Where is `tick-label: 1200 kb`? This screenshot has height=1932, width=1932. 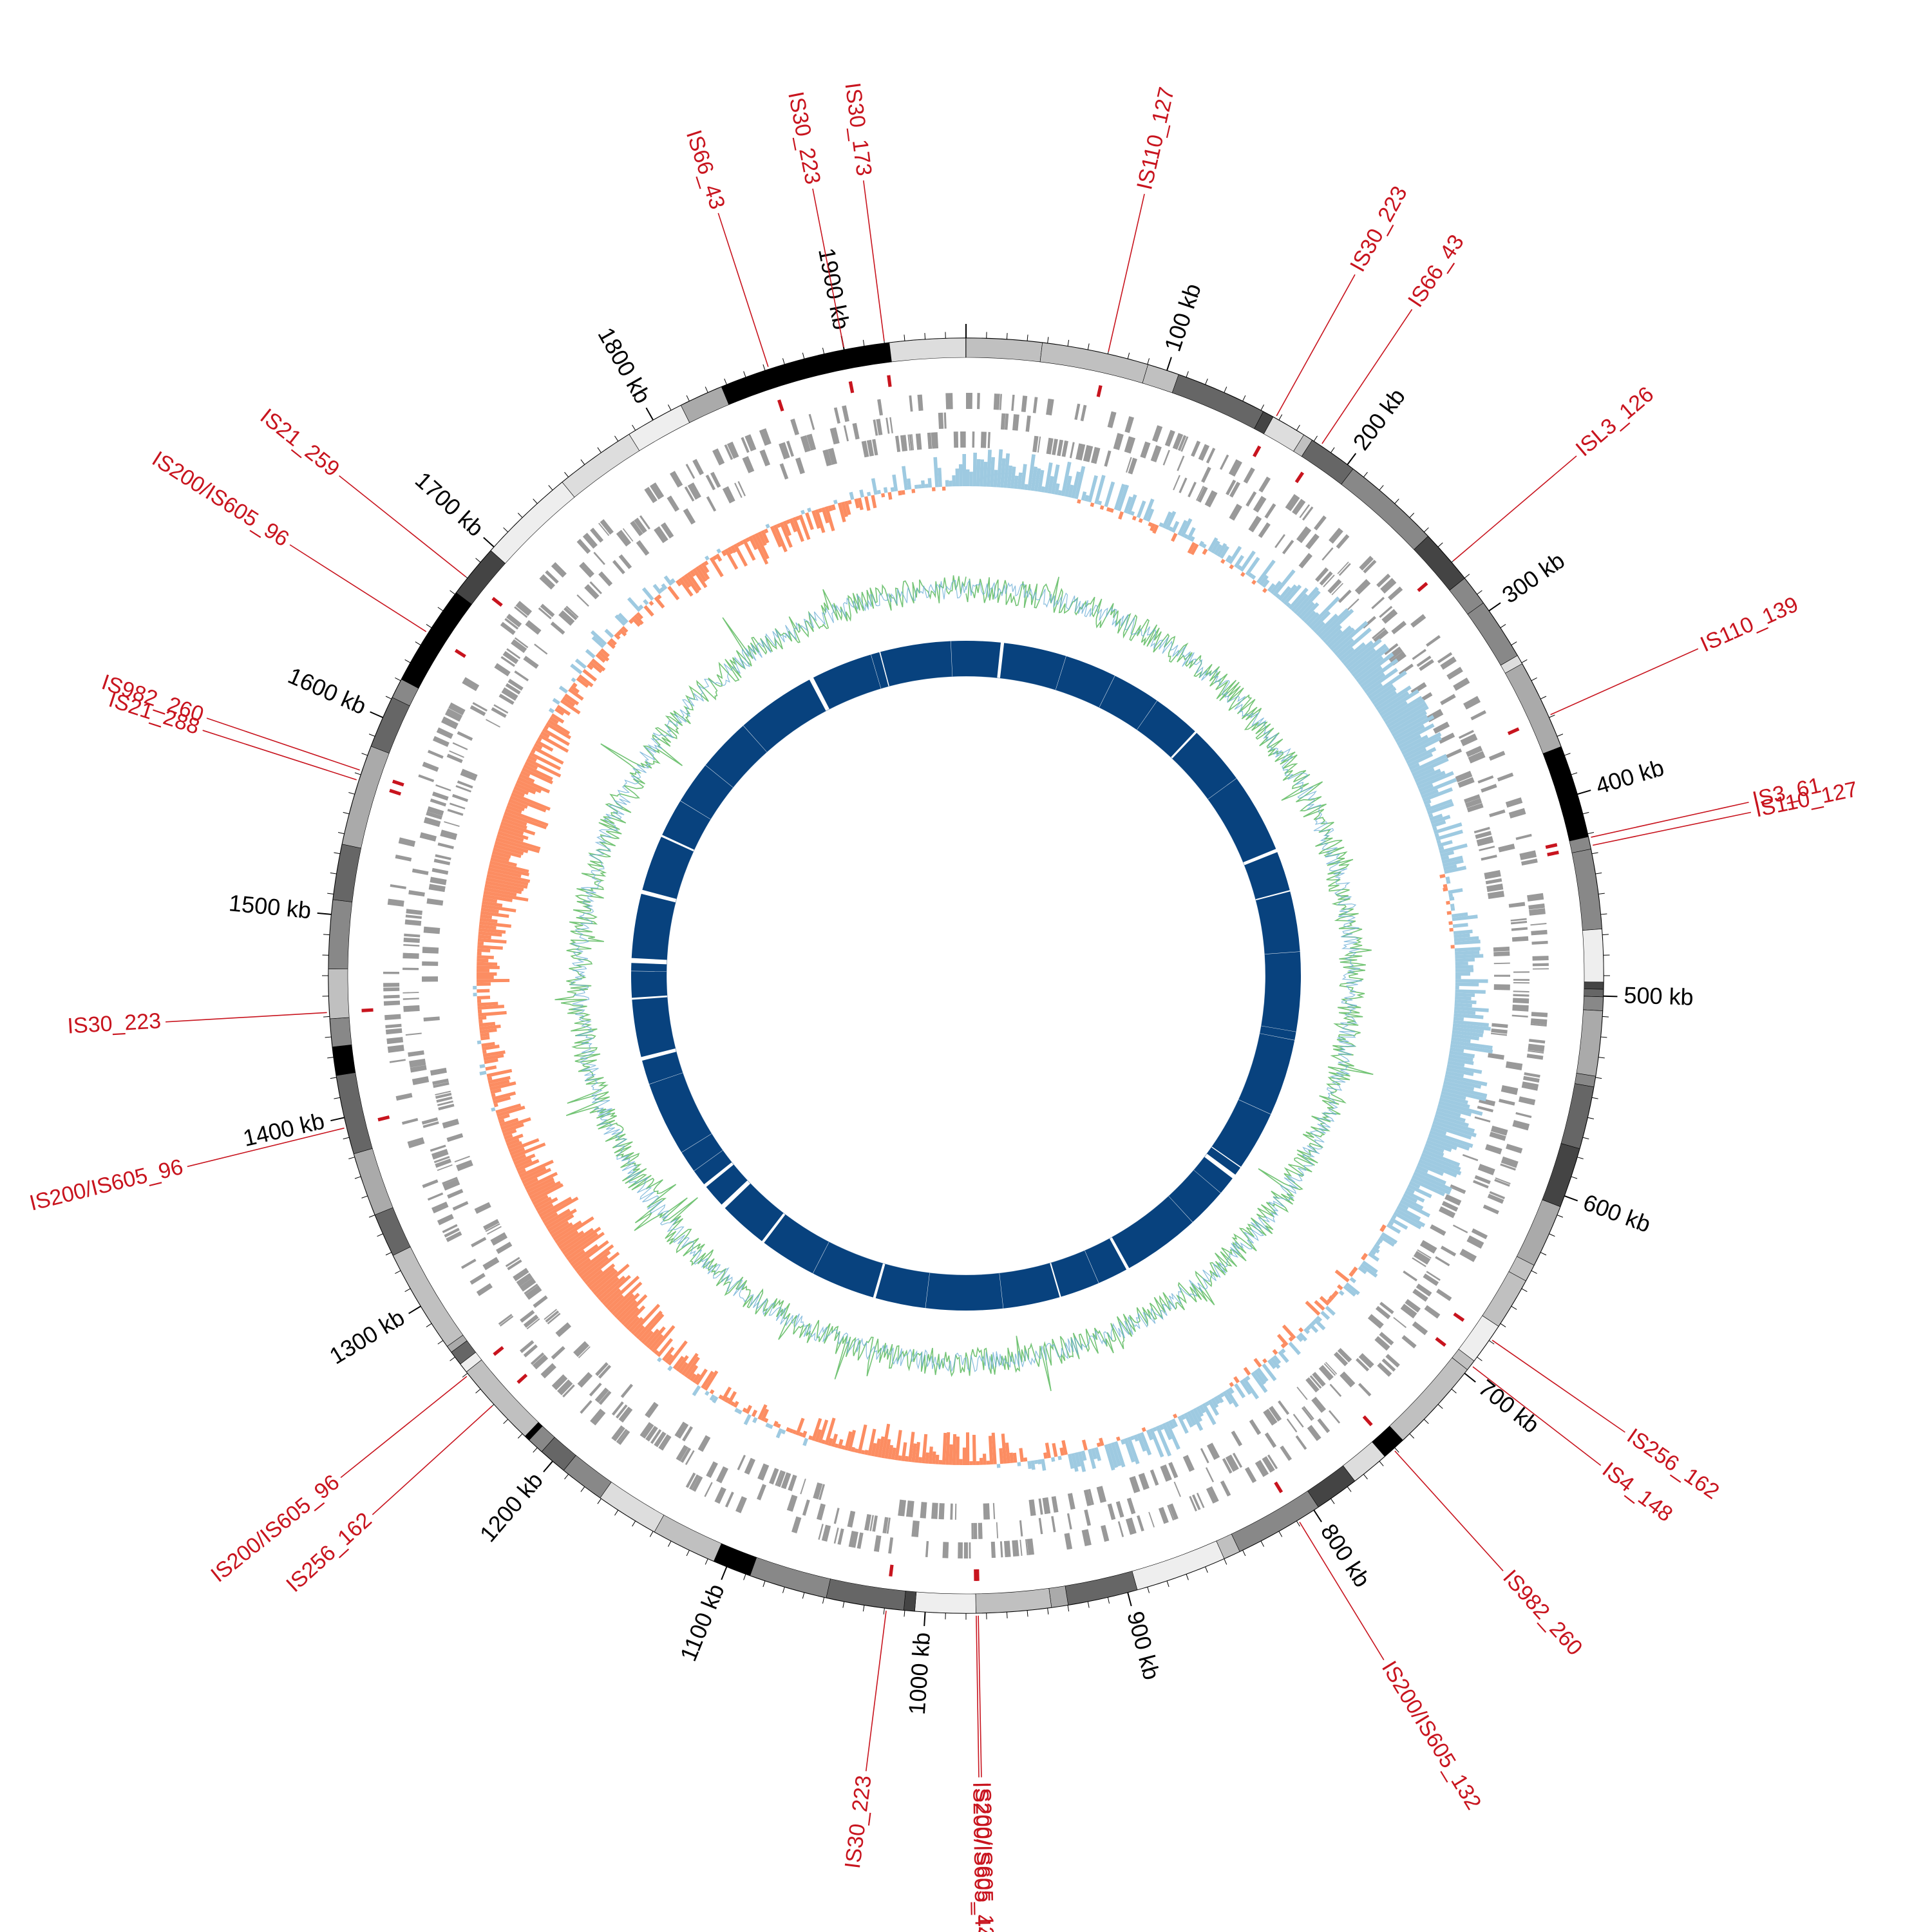 tick-label: 1200 kb is located at coordinates (512, 1507).